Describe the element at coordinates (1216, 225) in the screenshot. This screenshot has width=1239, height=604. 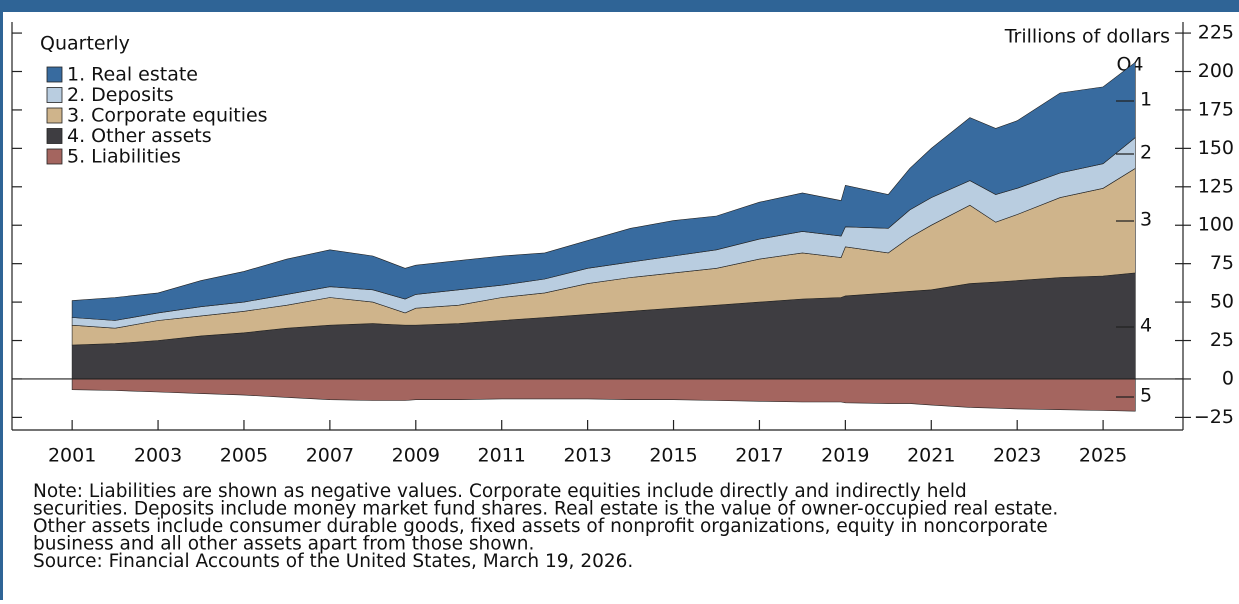
I see `y-tick-label: 100` at that location.